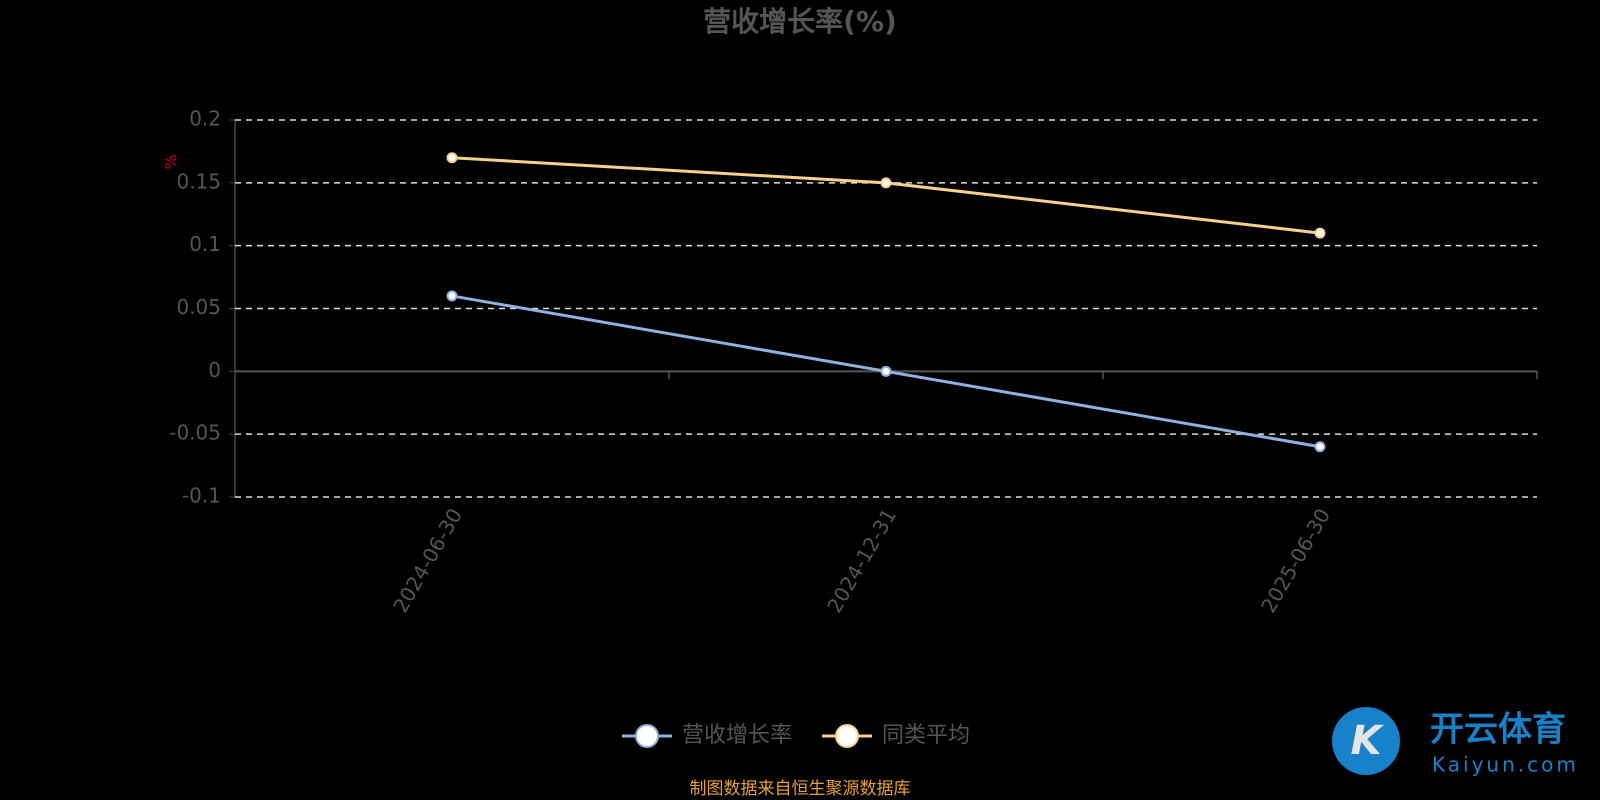  Describe the element at coordinates (205, 244) in the screenshot. I see `y-tick-label: 0.1` at that location.